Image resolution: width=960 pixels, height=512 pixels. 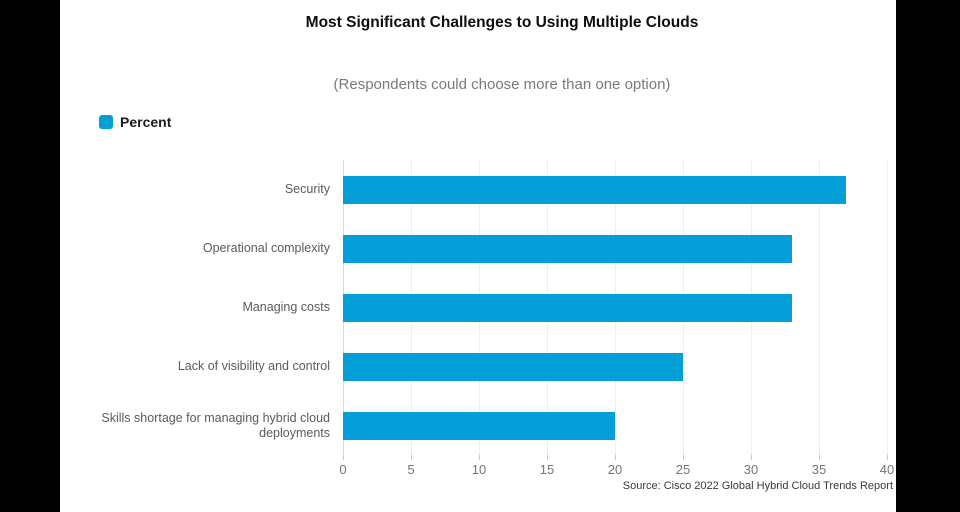 I want to click on legend-item-percent: Percent, so click(x=135, y=122).